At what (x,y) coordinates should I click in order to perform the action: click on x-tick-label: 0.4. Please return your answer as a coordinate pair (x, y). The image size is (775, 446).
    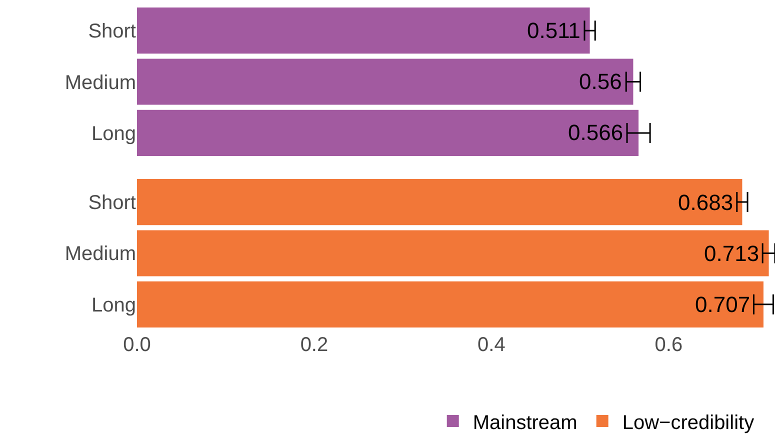
    Looking at the image, I should click on (492, 345).